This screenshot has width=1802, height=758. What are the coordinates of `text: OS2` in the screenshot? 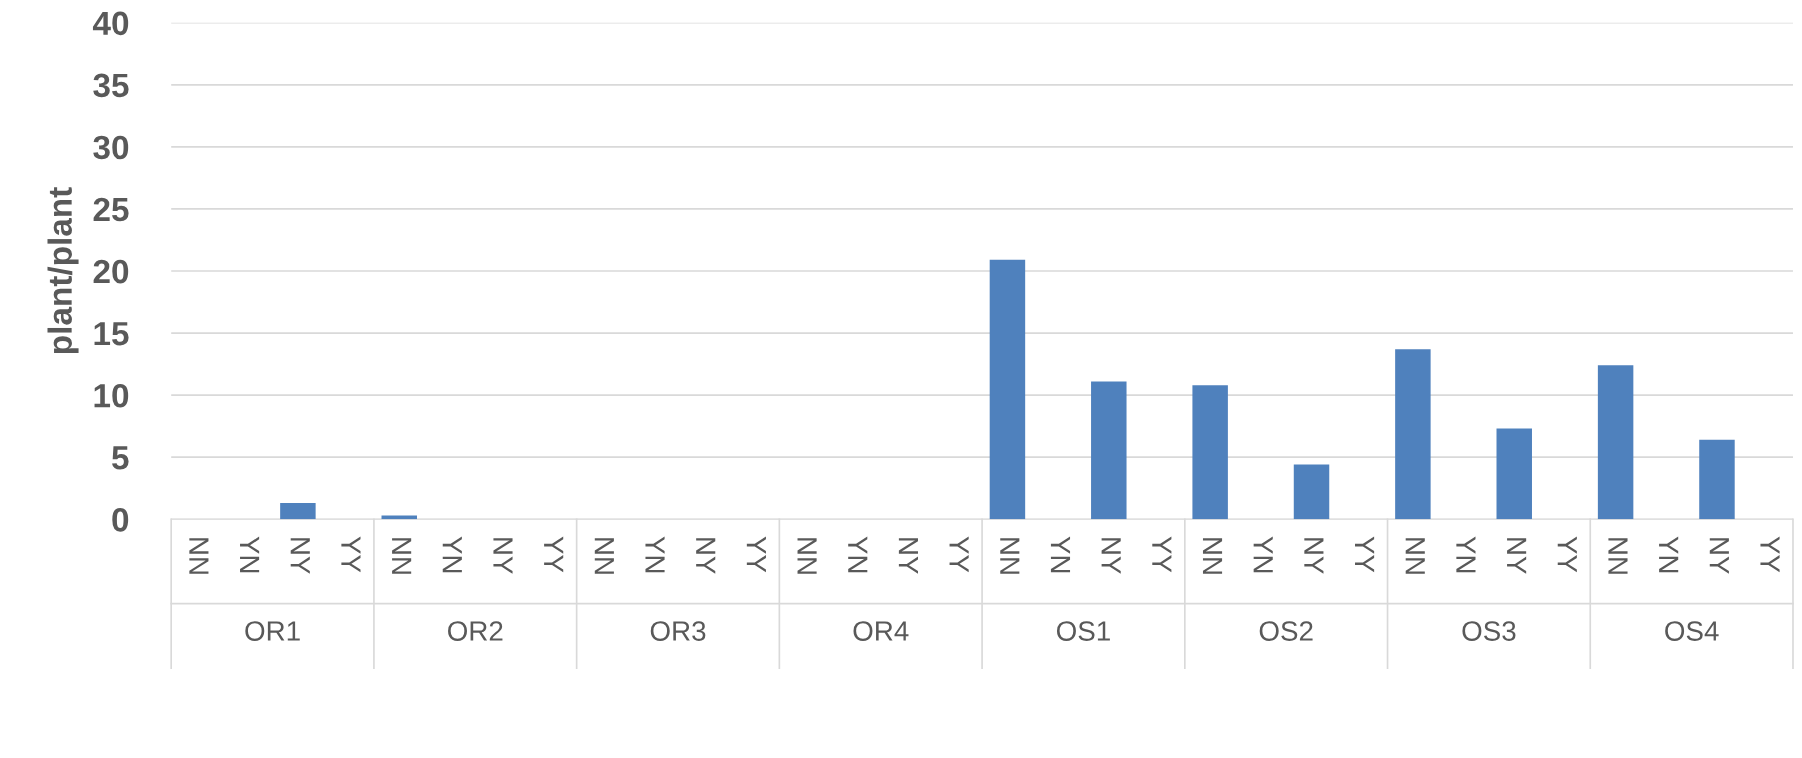 It's located at (1286, 631).